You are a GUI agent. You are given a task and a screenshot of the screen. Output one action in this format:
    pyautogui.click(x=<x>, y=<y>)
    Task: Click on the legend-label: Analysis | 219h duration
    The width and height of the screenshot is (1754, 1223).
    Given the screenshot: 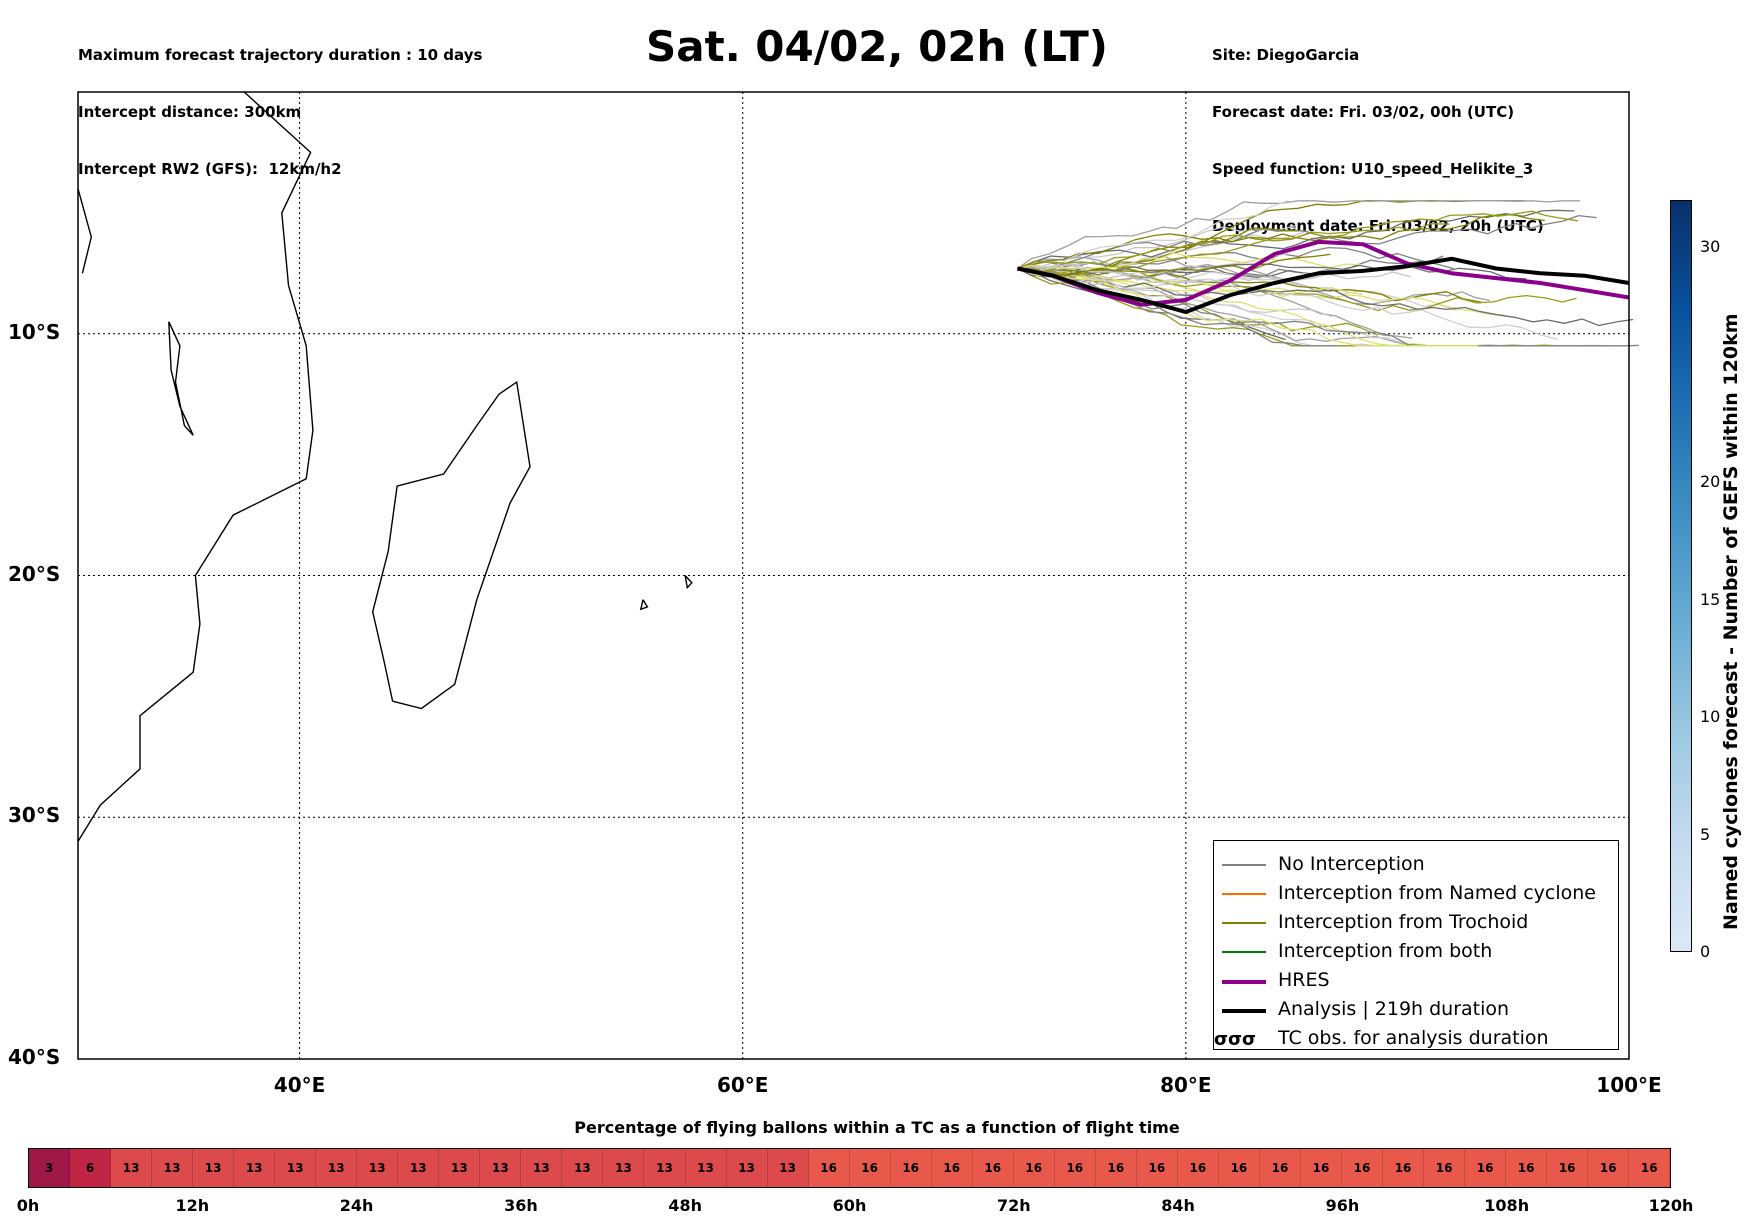 What is the action you would take?
    pyautogui.click(x=1394, y=1009)
    